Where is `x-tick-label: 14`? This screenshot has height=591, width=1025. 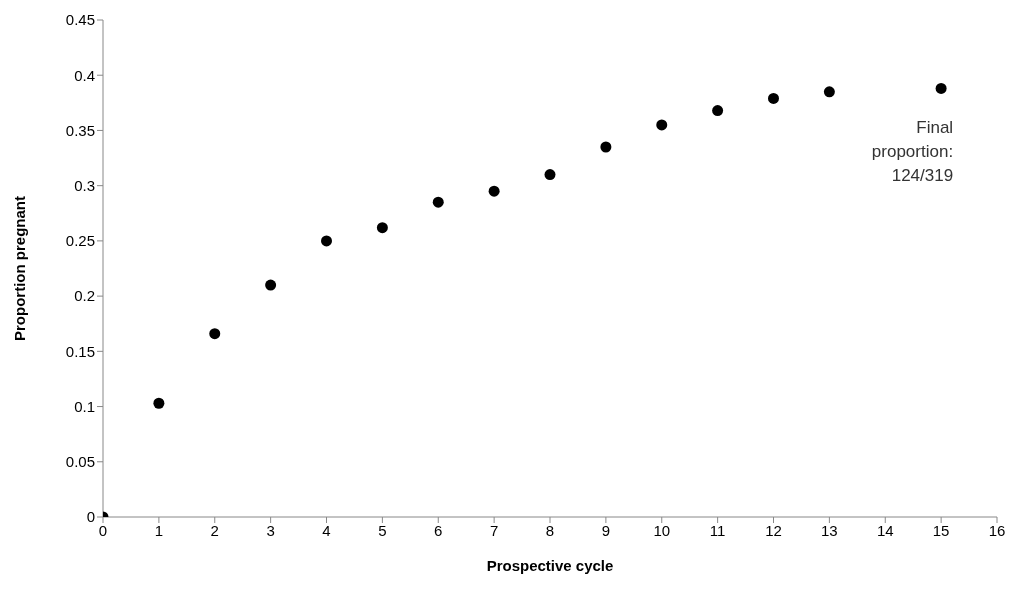
x-tick-label: 14 is located at coordinates (885, 530).